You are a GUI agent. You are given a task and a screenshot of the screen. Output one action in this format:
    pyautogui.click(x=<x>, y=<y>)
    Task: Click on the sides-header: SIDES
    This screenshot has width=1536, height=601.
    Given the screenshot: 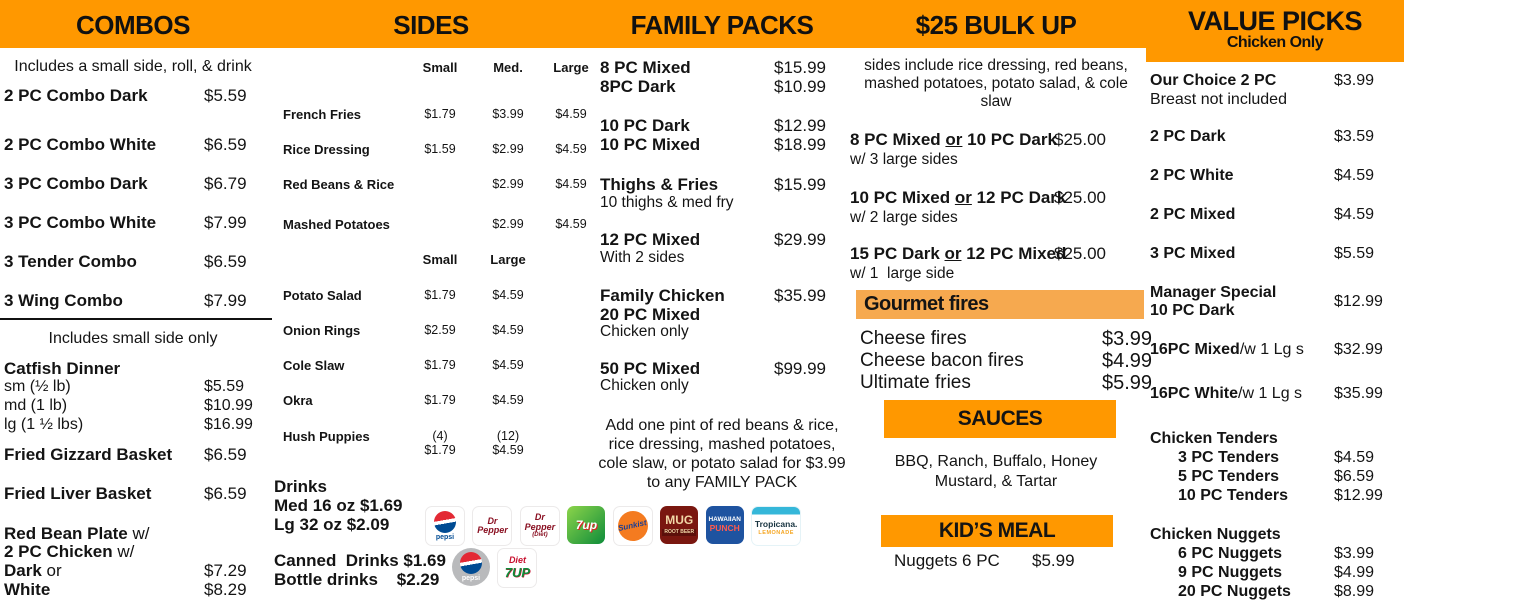 What is the action you would take?
    pyautogui.click(x=431, y=25)
    